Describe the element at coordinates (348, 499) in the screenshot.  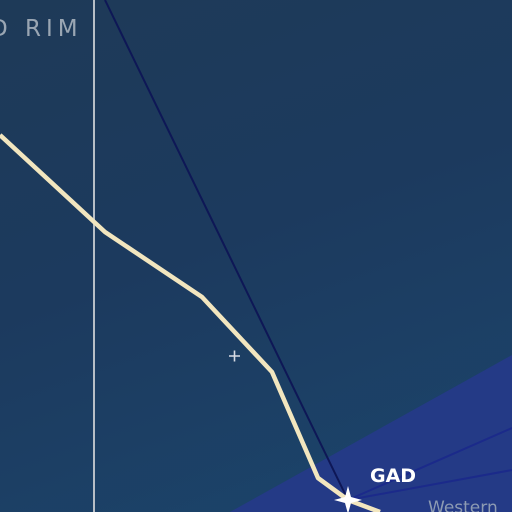
I see `fix-star-icon` at that location.